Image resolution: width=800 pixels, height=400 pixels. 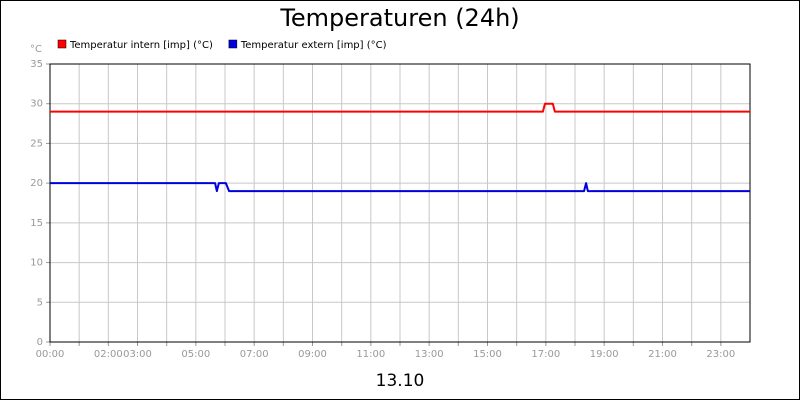 I want to click on y-tick-label: 0, so click(x=40, y=342).